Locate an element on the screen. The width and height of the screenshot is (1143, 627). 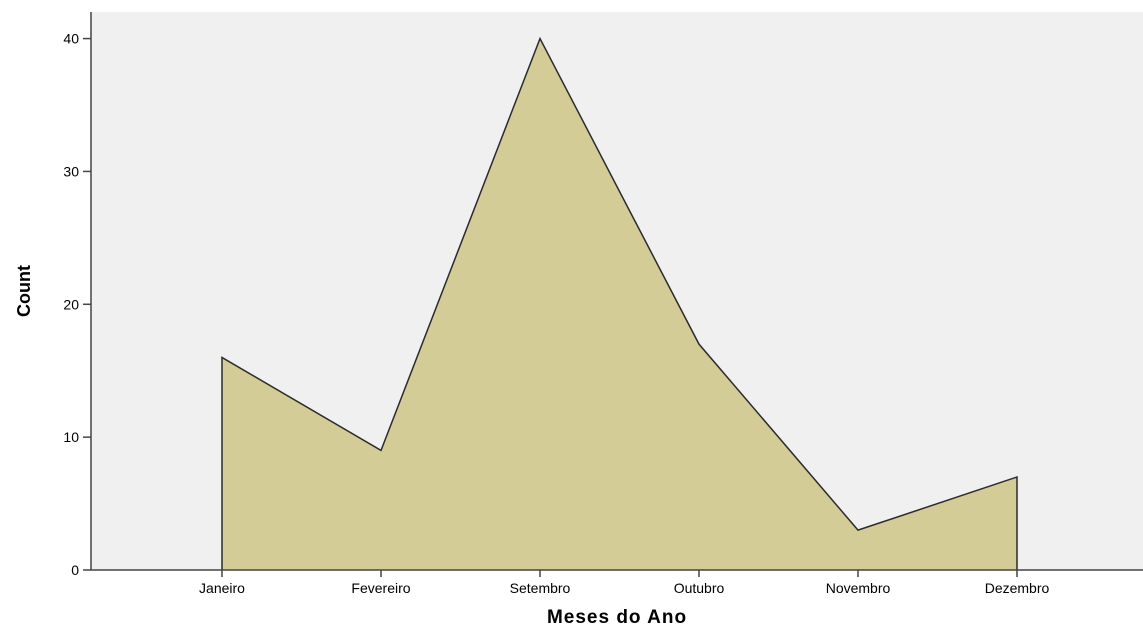
x-tick-label: Setembro is located at coordinates (540, 588).